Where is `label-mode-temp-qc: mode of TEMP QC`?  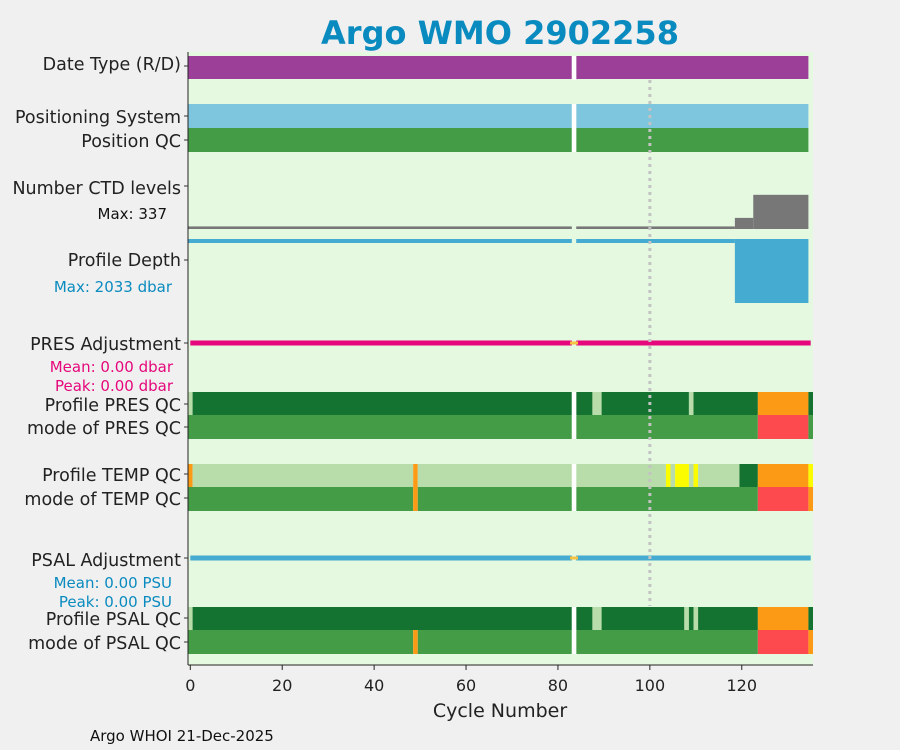 label-mode-temp-qc: mode of TEMP QC is located at coordinates (102, 500).